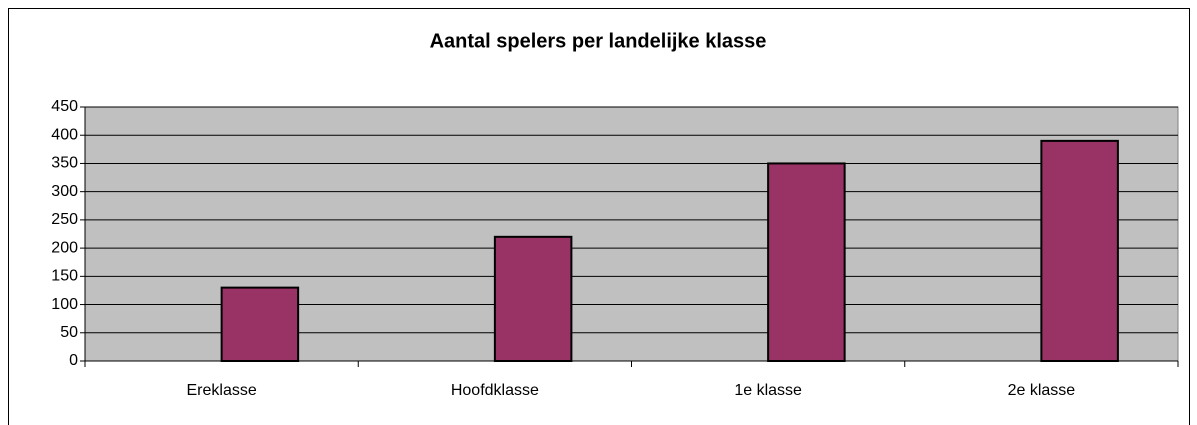 The width and height of the screenshot is (1197, 425). Describe the element at coordinates (64, 191) in the screenshot. I see `y-tick-label: 300` at that location.